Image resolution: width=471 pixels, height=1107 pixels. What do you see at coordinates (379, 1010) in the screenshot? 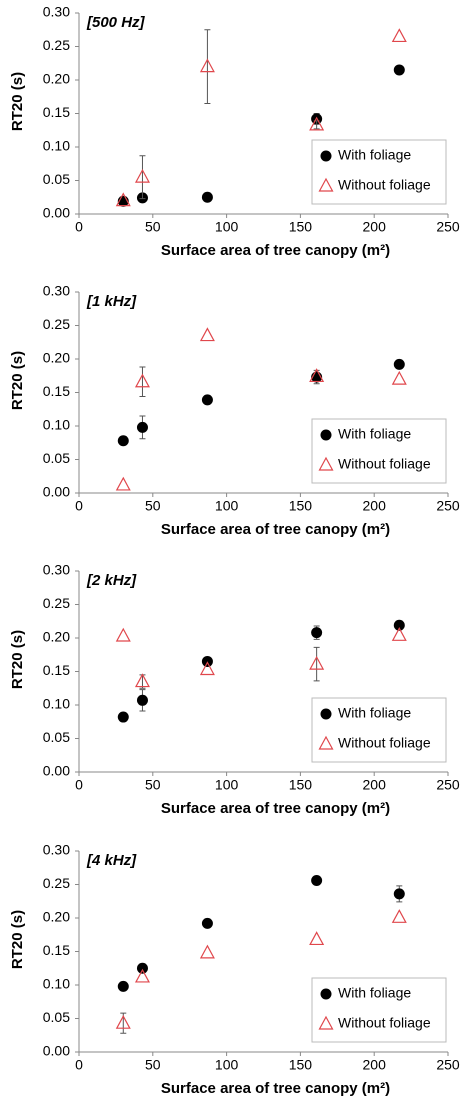
I see `legend-box` at bounding box center [379, 1010].